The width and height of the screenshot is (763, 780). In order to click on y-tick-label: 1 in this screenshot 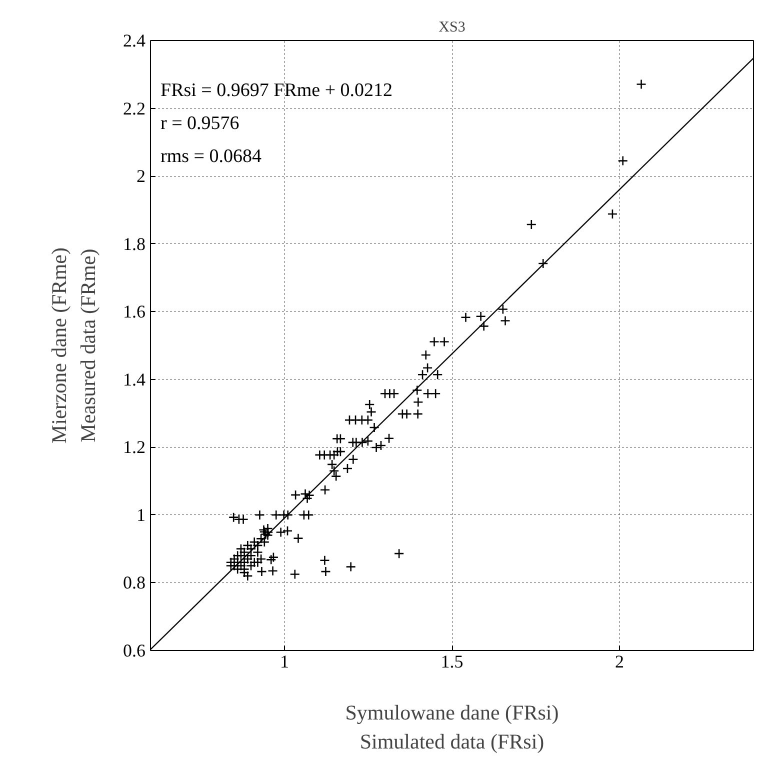, I will do `click(141, 514)`.